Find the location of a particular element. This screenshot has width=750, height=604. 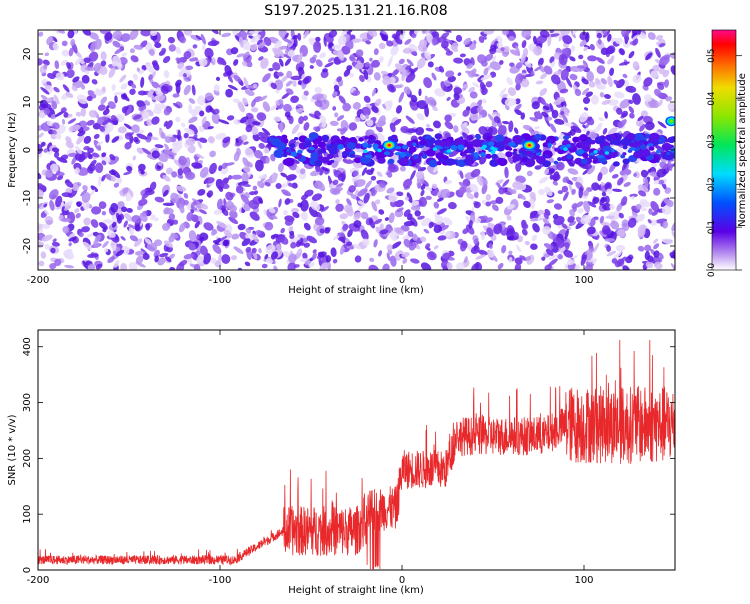

y-tick-label: 400 is located at coordinates (27, 346).